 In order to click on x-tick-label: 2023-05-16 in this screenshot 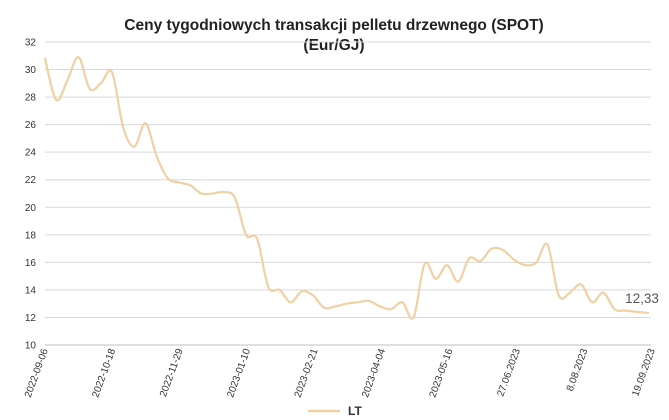, I will do `click(442, 373)`.